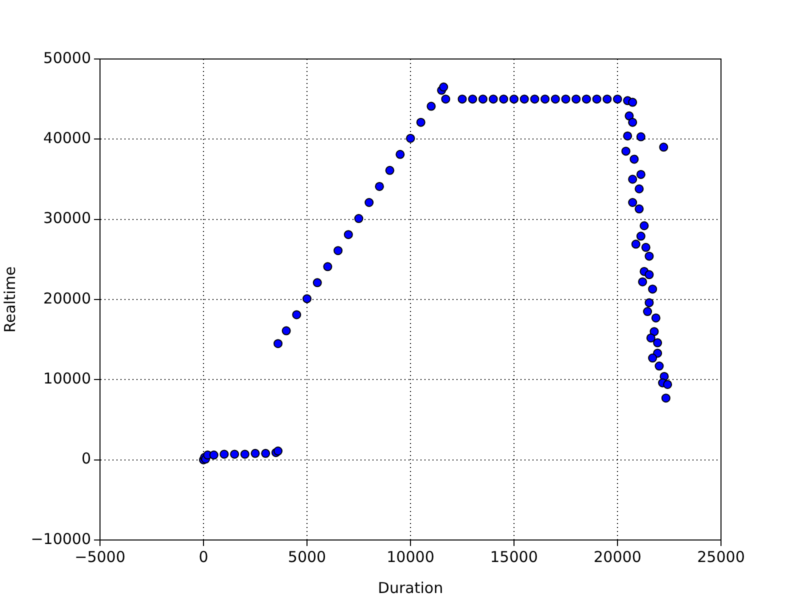  I want to click on x-tick-label: 5000, so click(307, 557).